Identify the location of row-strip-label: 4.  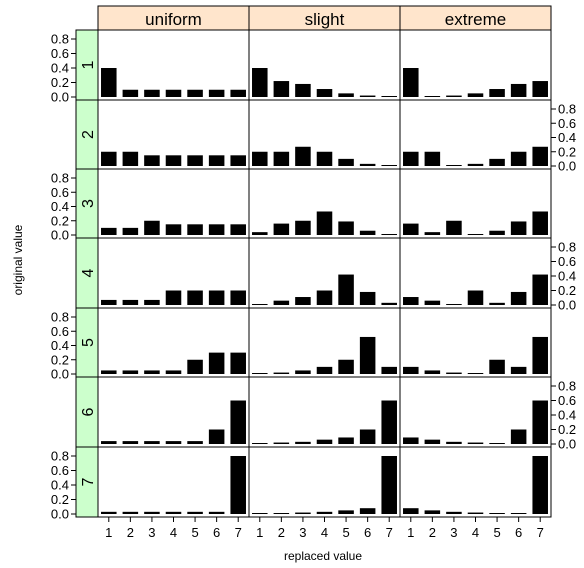
(88, 272).